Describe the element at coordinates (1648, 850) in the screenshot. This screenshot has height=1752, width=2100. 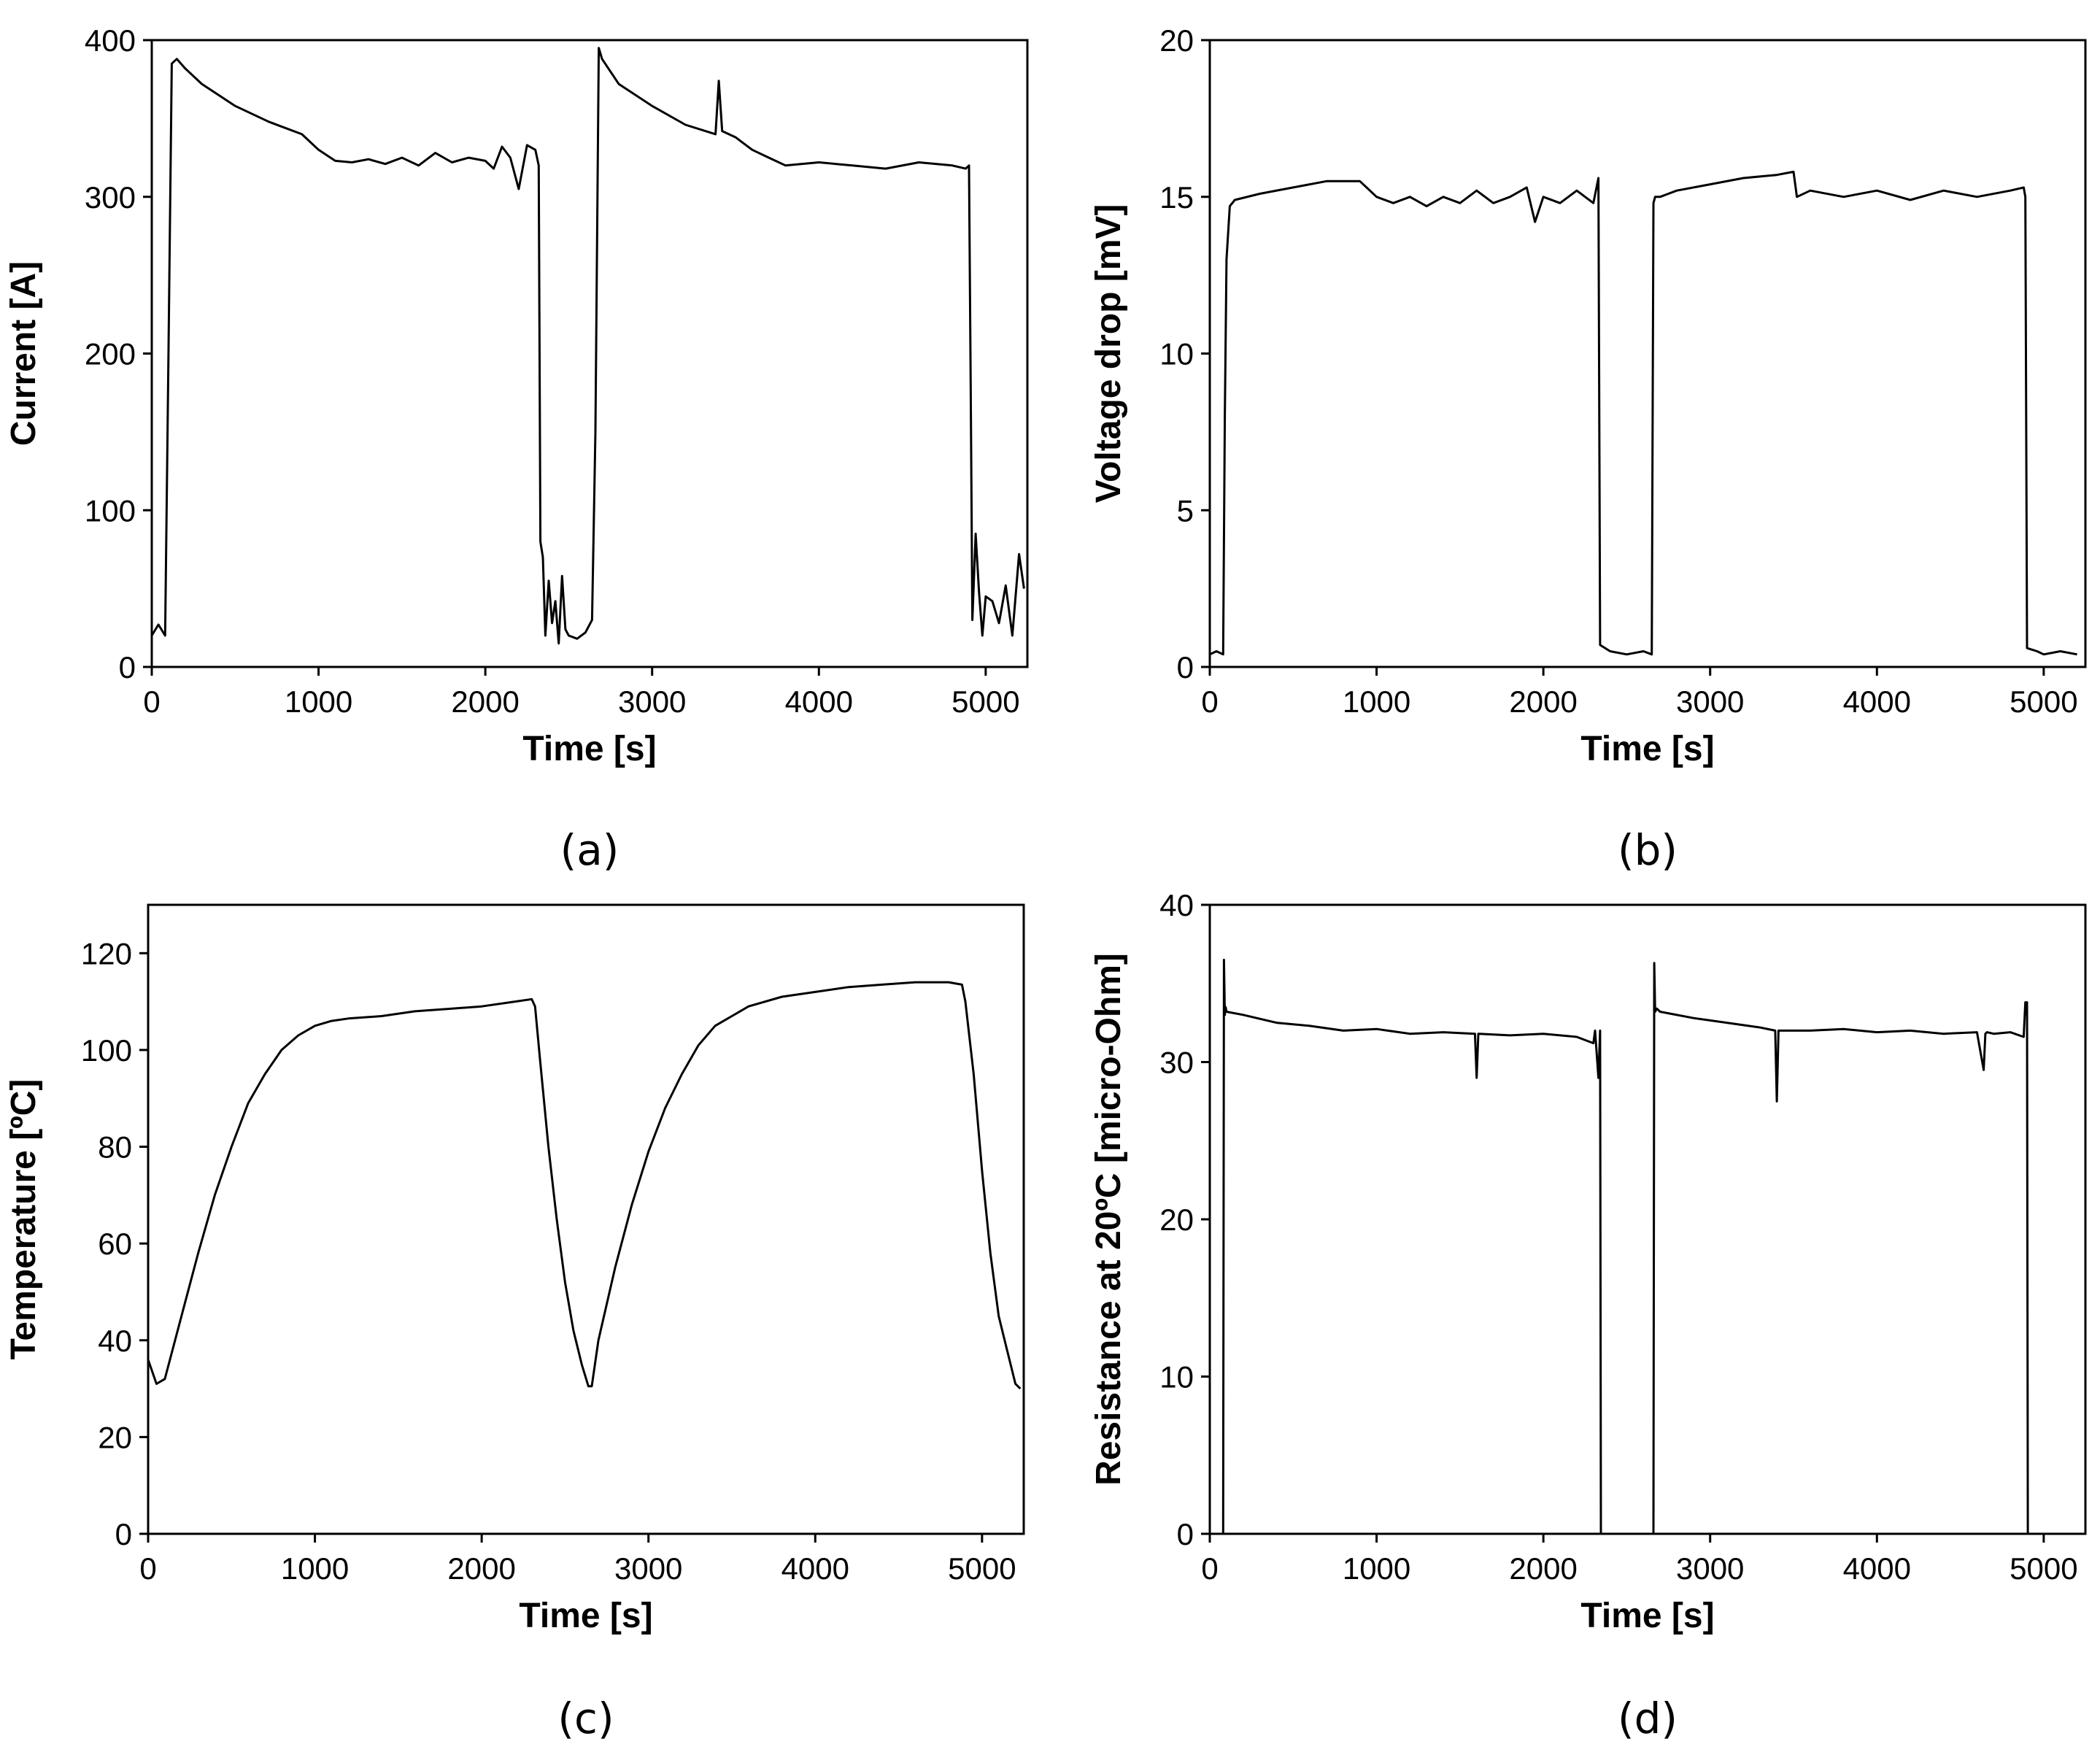
I see `panel-caption: (b)` at that location.